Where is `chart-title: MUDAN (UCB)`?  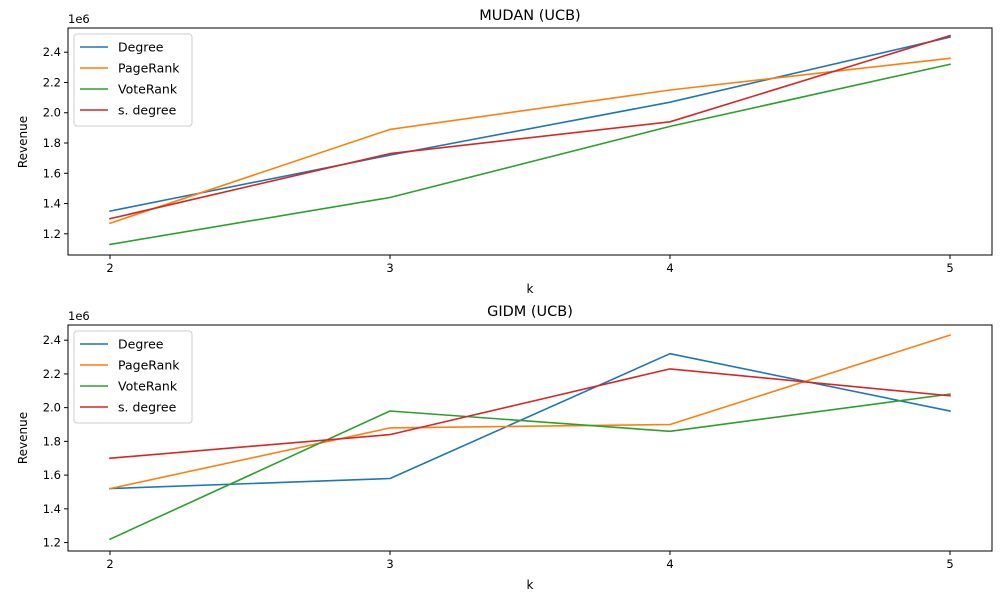 chart-title: MUDAN (UCB) is located at coordinates (529, 16).